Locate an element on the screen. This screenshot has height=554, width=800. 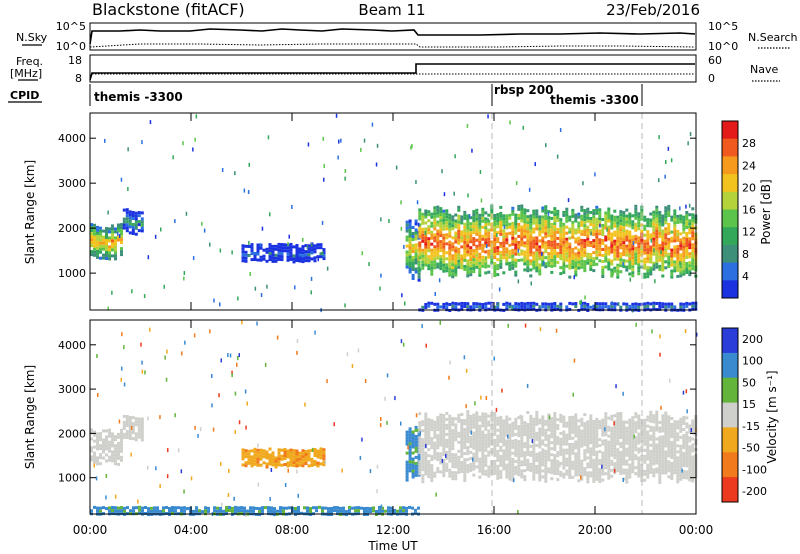
scatter-region is located at coordinates (558, 447).